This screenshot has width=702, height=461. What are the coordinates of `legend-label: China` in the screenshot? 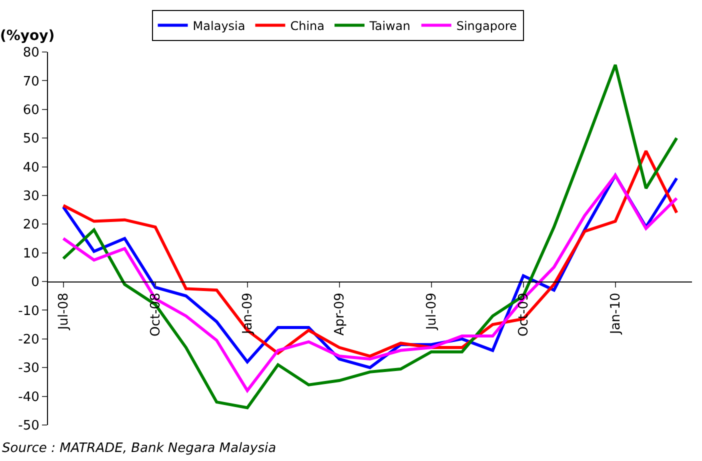 It's located at (307, 25).